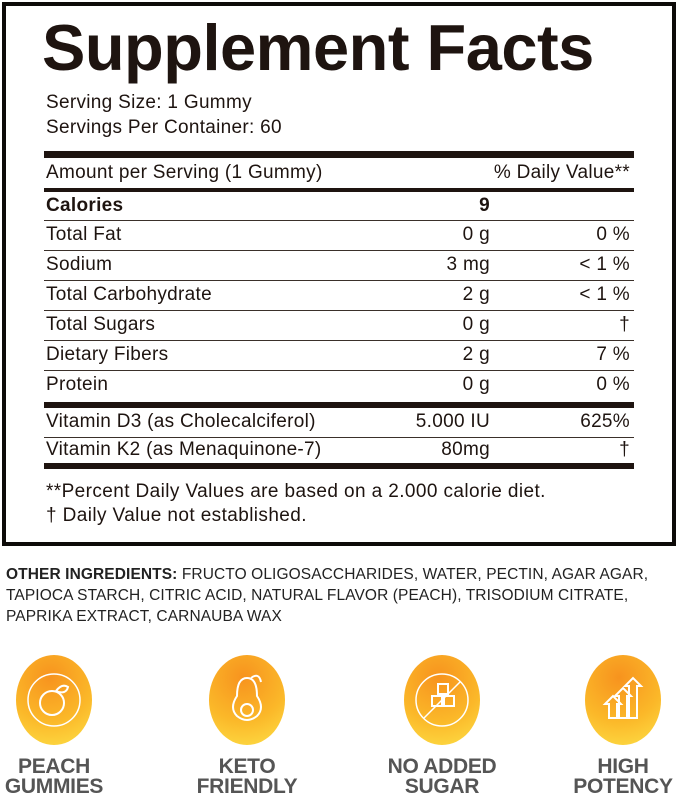  I want to click on amount-header: Amount per Serving (1 Gummy), so click(184, 172).